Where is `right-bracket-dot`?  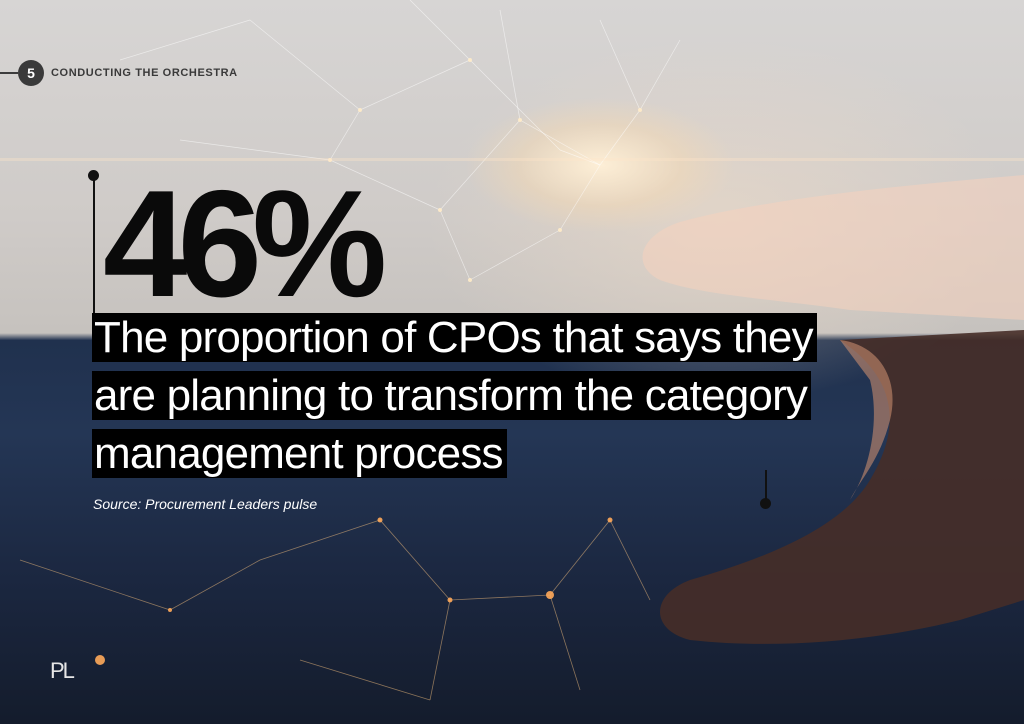
right-bracket-dot is located at coordinates (765, 503).